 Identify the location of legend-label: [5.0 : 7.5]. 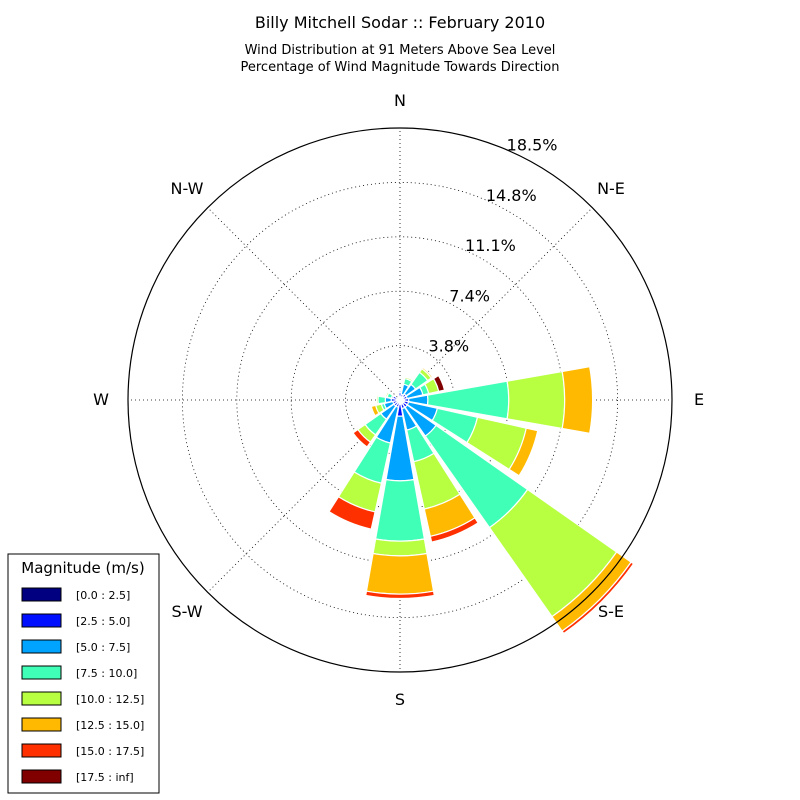
(103, 647).